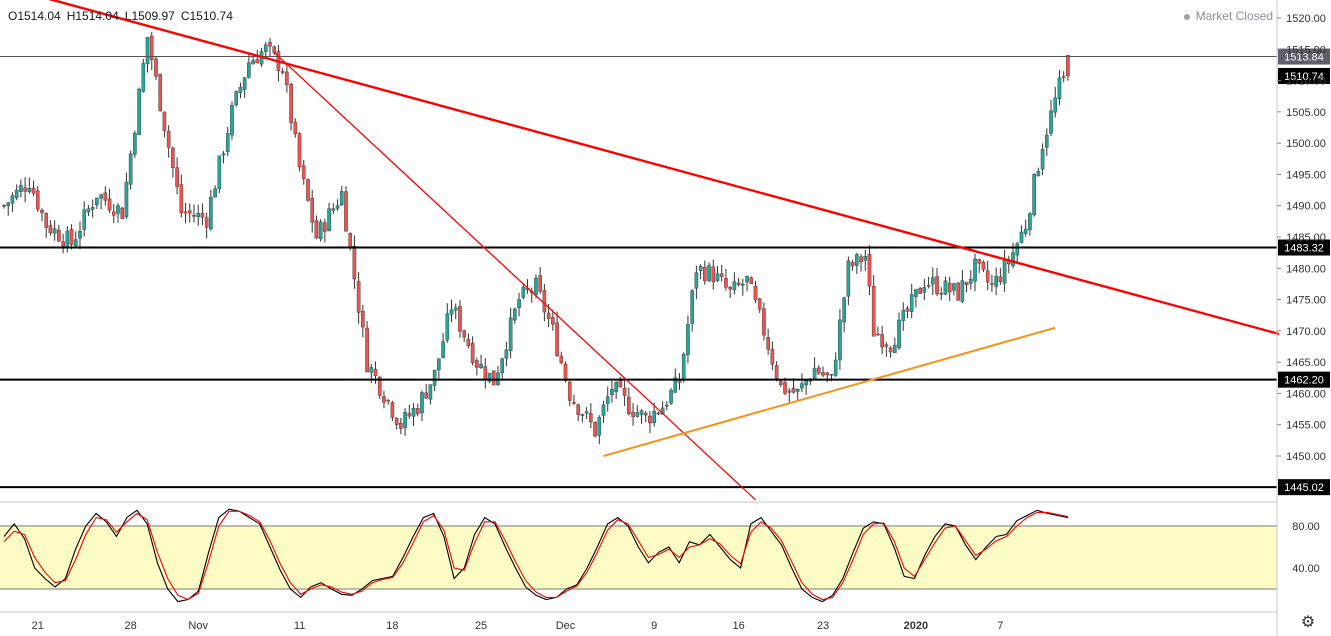 Image resolution: width=1331 pixels, height=636 pixels. Describe the element at coordinates (38, 626) in the screenshot. I see `time-tick-label: 21` at that location.